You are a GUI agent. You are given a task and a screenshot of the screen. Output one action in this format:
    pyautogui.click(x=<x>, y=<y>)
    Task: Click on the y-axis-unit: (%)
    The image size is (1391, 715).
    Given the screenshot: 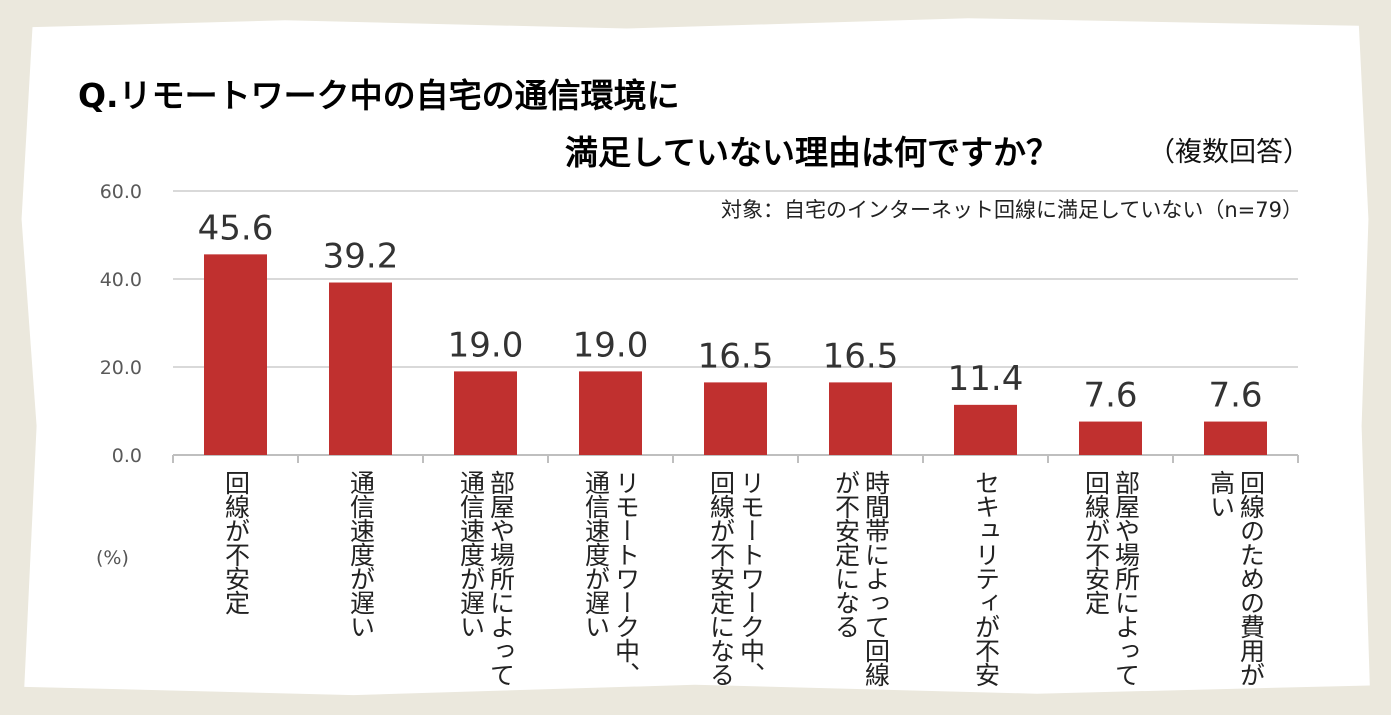 What is the action you would take?
    pyautogui.click(x=112, y=558)
    